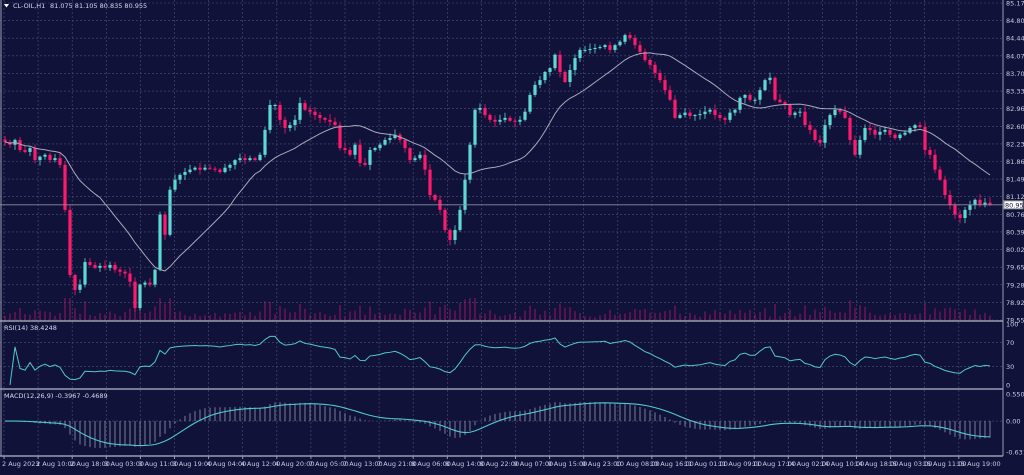 This screenshot has width=1024, height=475. Describe the element at coordinates (261, 464) in the screenshot. I see `time-tick-label: 4 Aug 12:00` at that location.